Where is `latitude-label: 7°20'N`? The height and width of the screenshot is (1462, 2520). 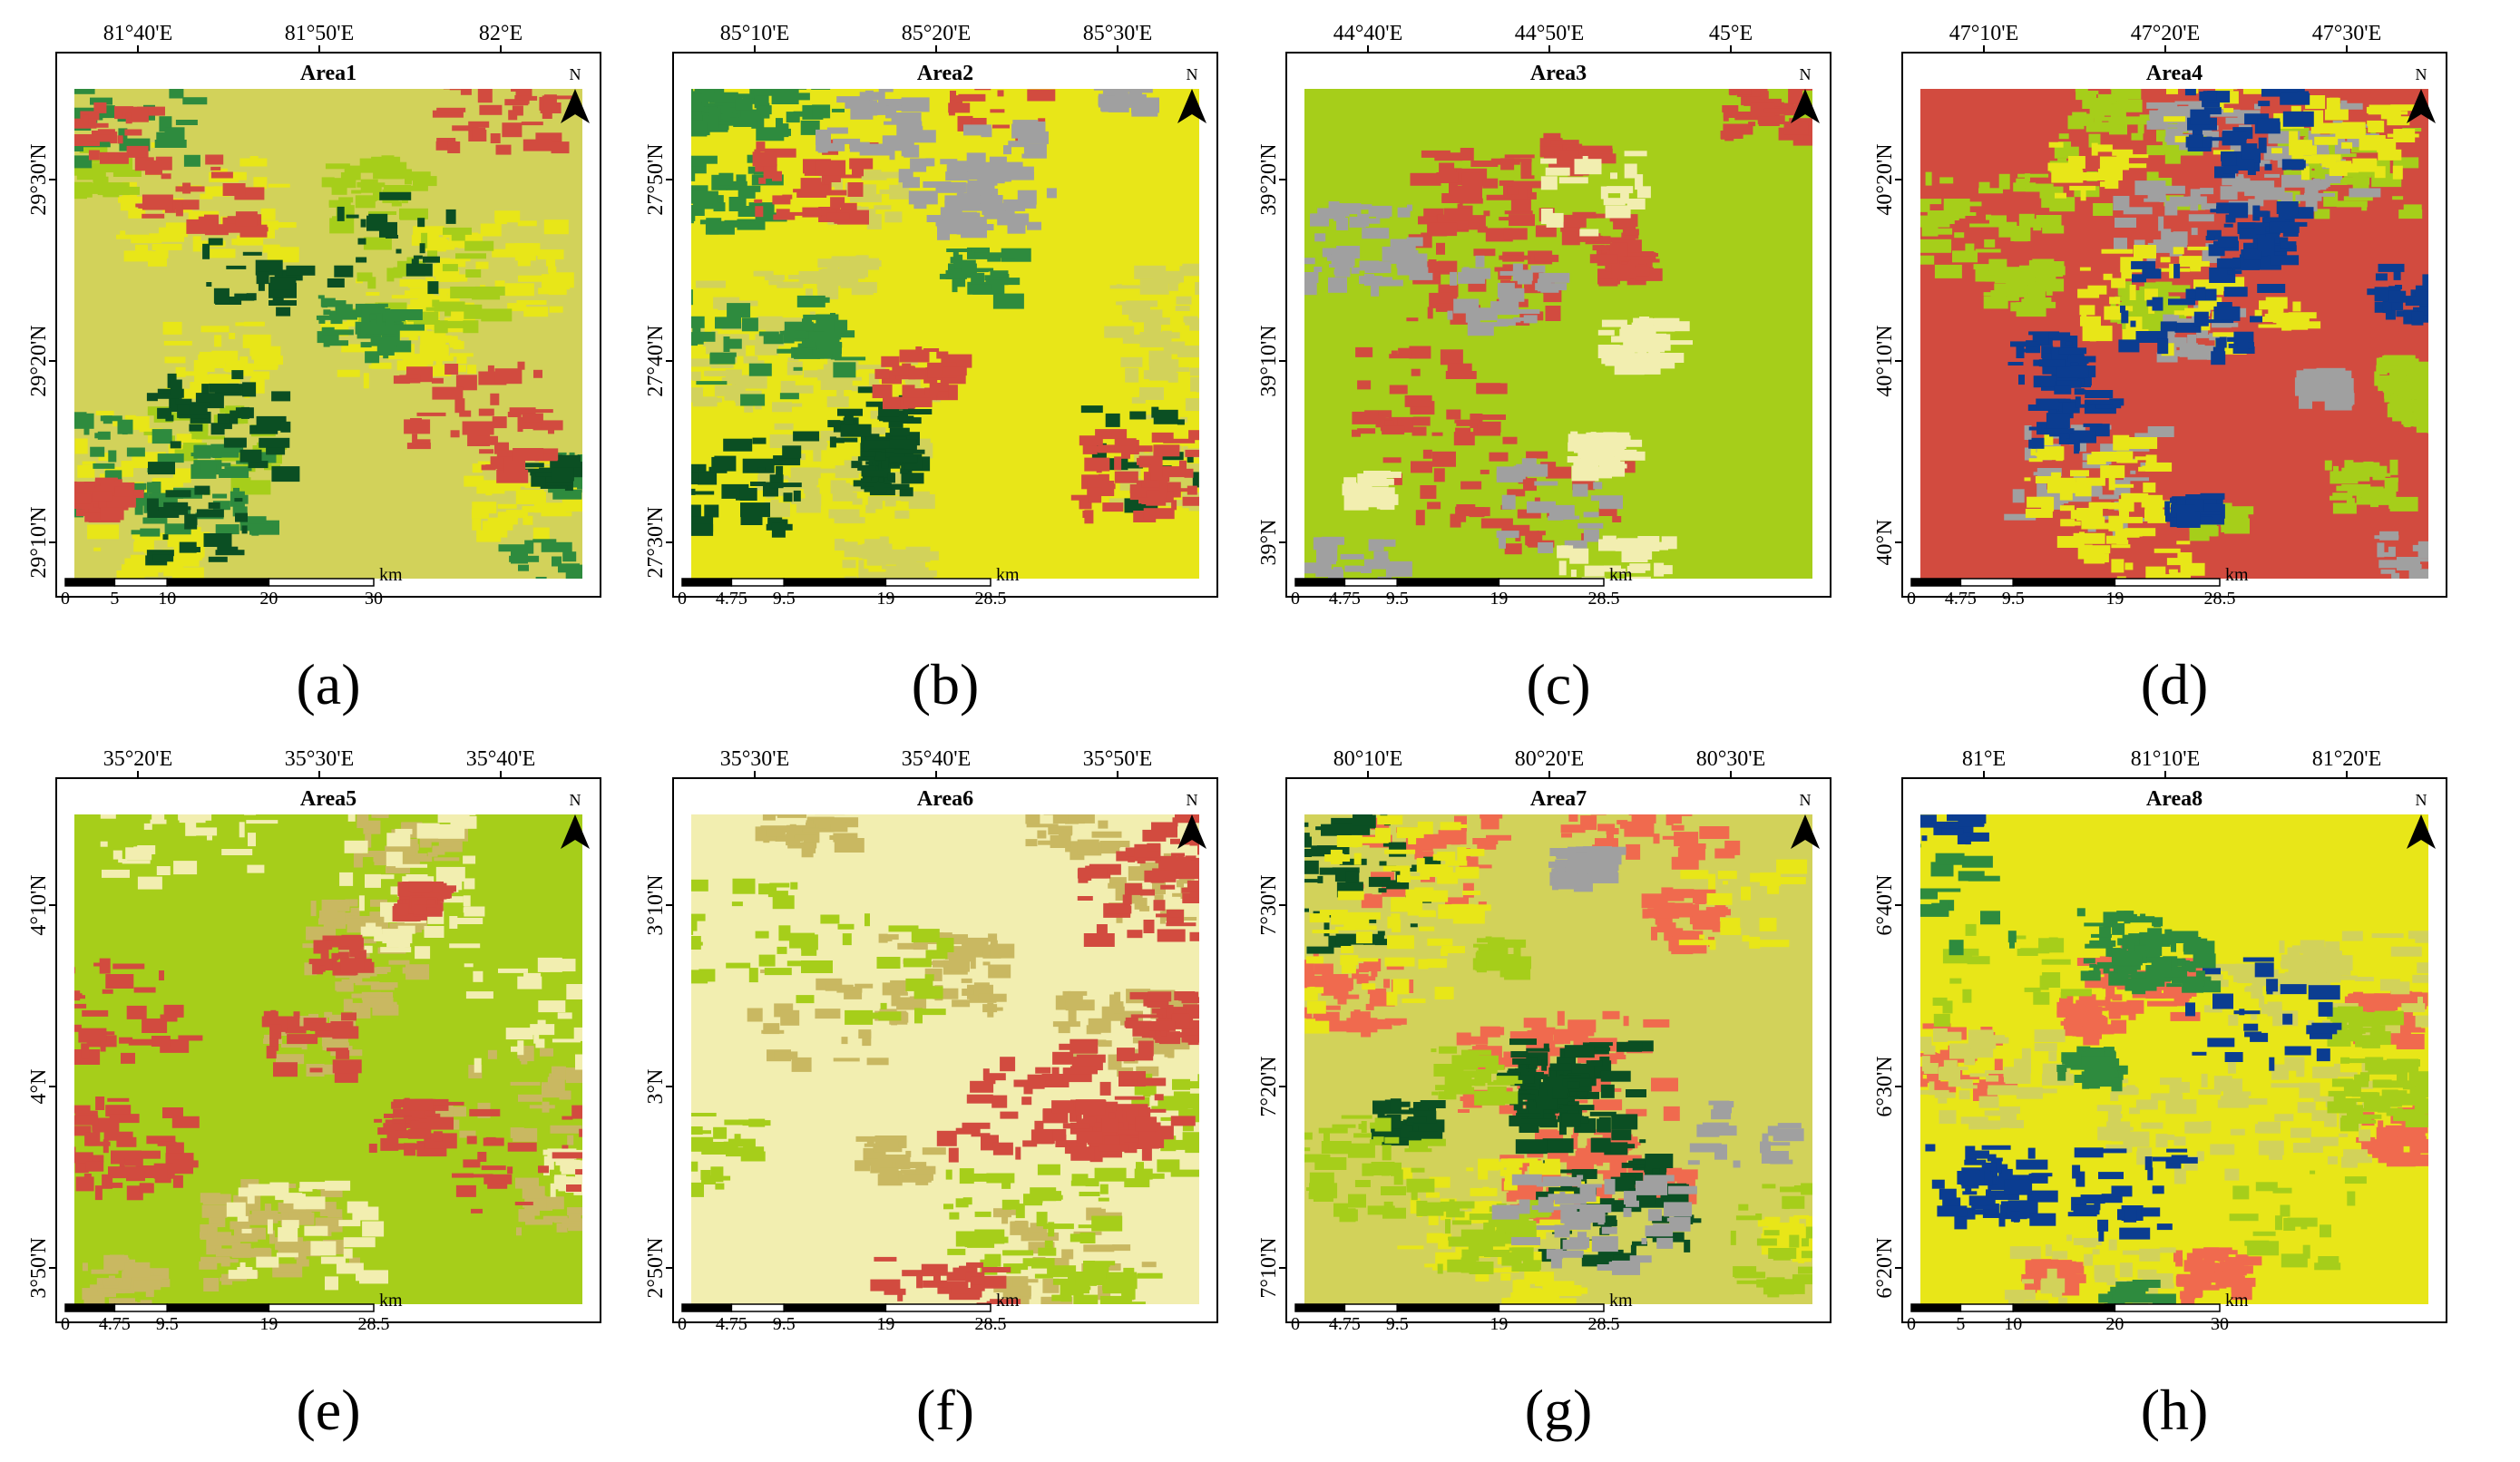
latitude-label: 7°20'N is located at coordinates (1269, 1086).